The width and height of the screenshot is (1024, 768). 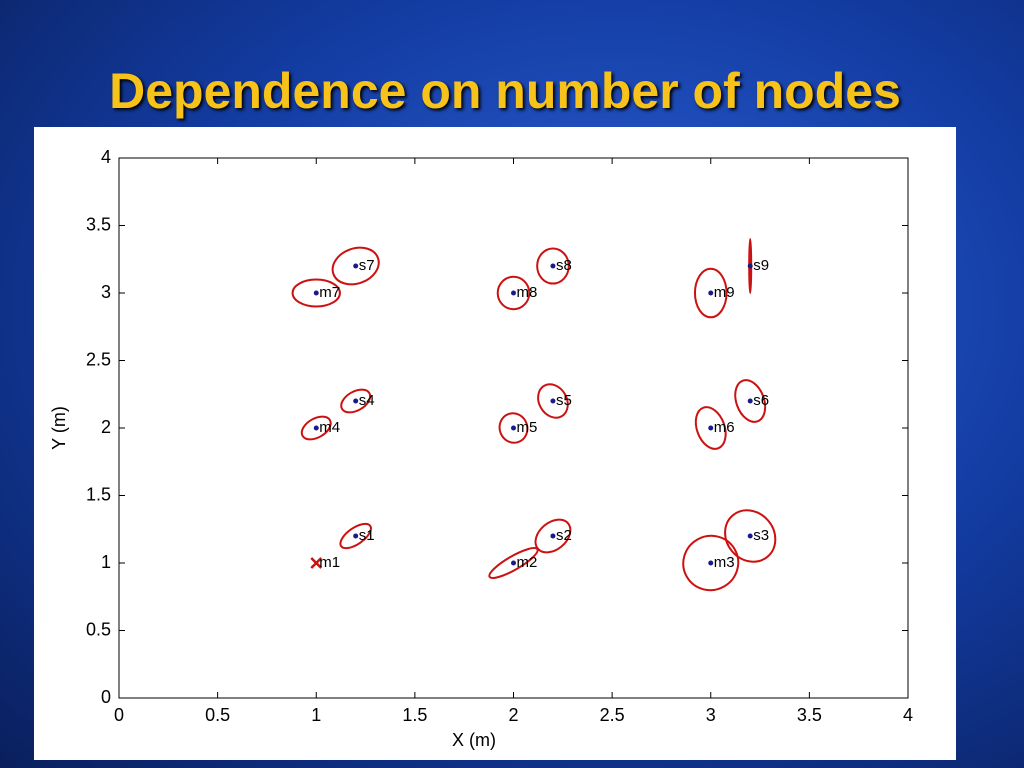 I want to click on point-label: s5, so click(x=564, y=400).